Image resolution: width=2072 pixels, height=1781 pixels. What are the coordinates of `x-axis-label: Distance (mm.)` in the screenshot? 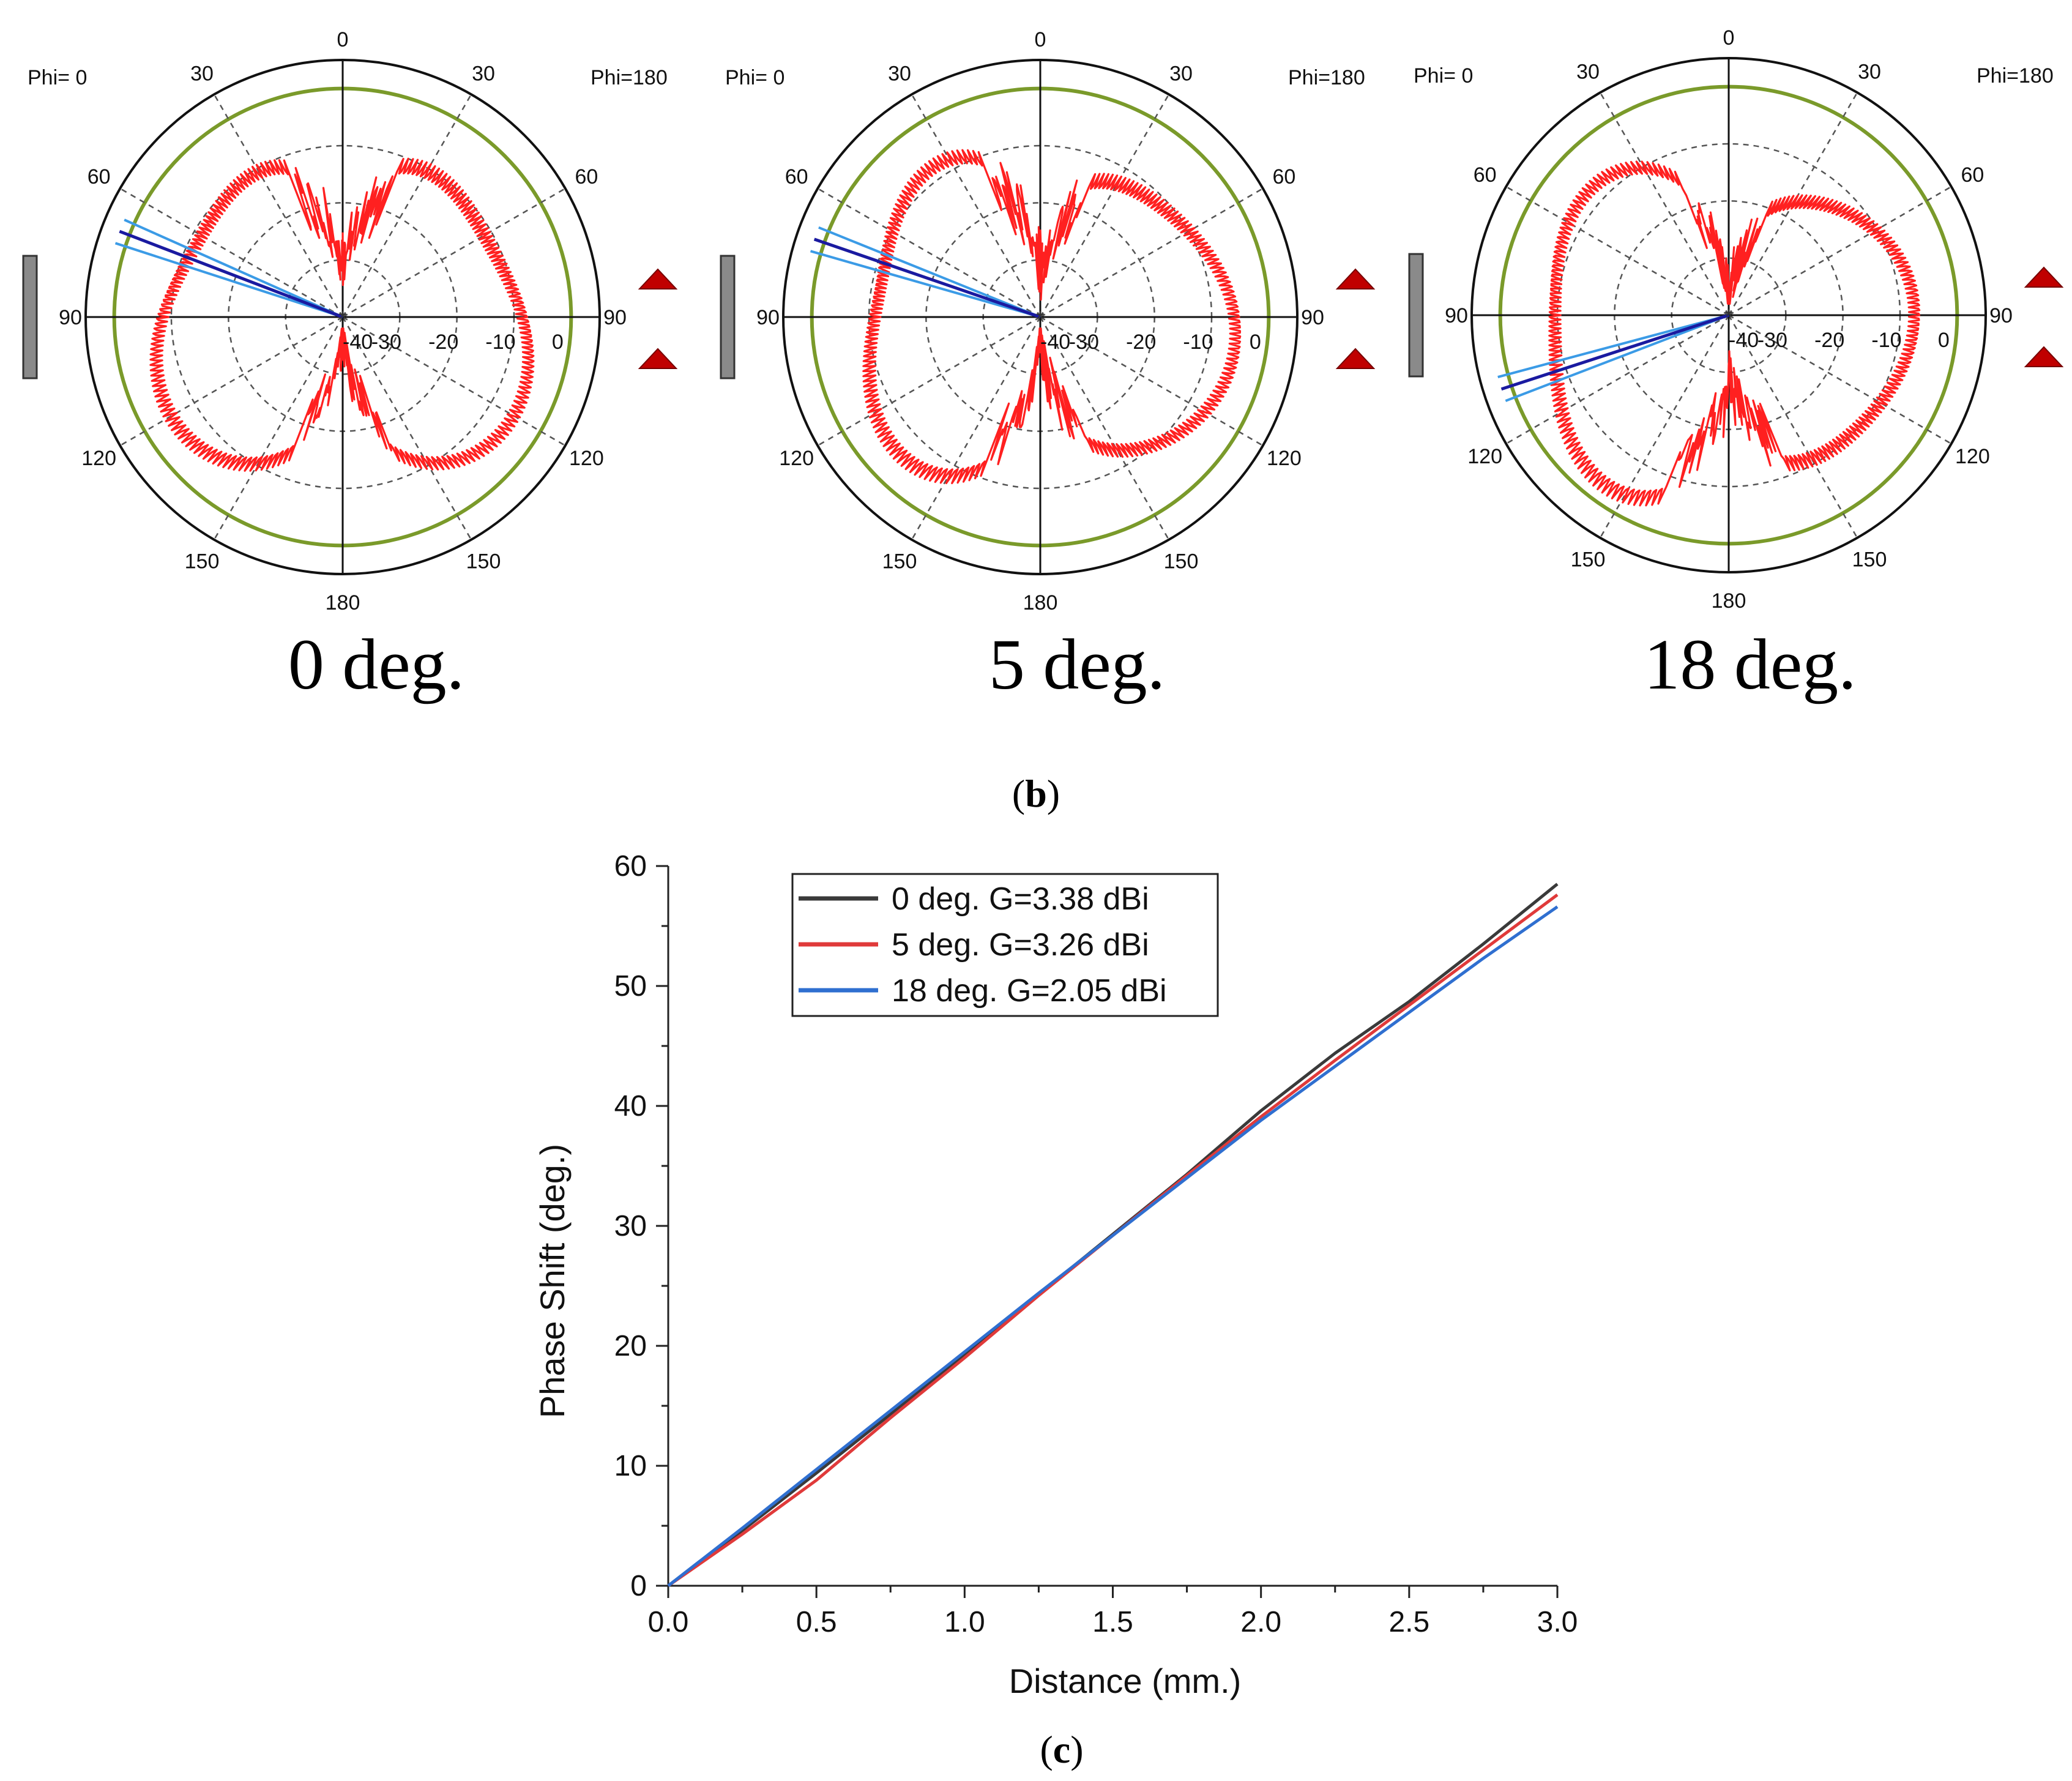 It's located at (1125, 1681).